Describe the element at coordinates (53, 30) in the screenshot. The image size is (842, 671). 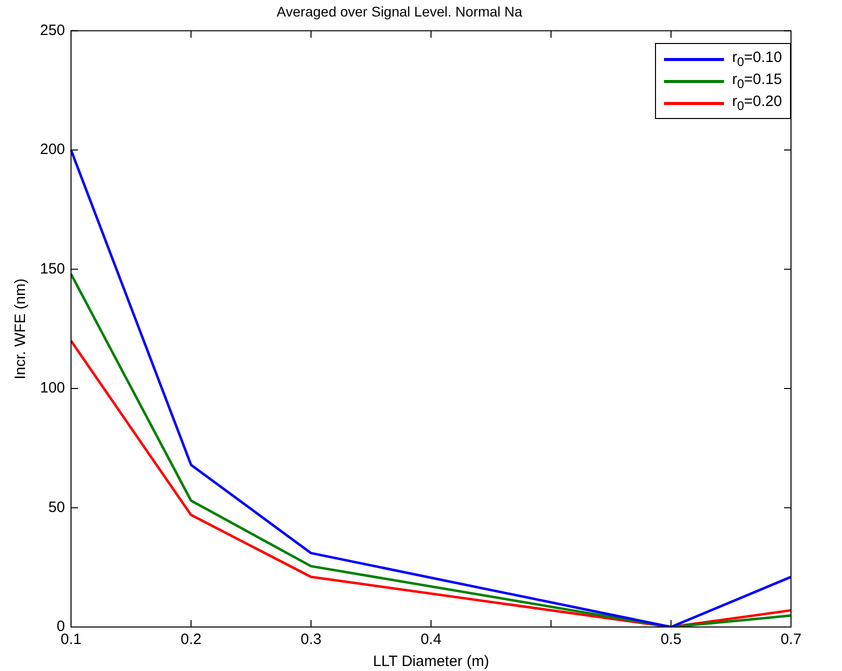
I see `y-tick-label: 250` at that location.